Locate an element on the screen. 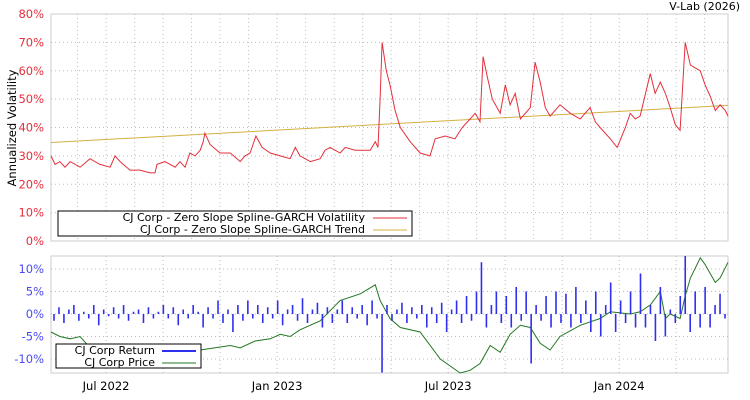 The height and width of the screenshot is (400, 750). y-tick-label: -5% is located at coordinates (33, 337).